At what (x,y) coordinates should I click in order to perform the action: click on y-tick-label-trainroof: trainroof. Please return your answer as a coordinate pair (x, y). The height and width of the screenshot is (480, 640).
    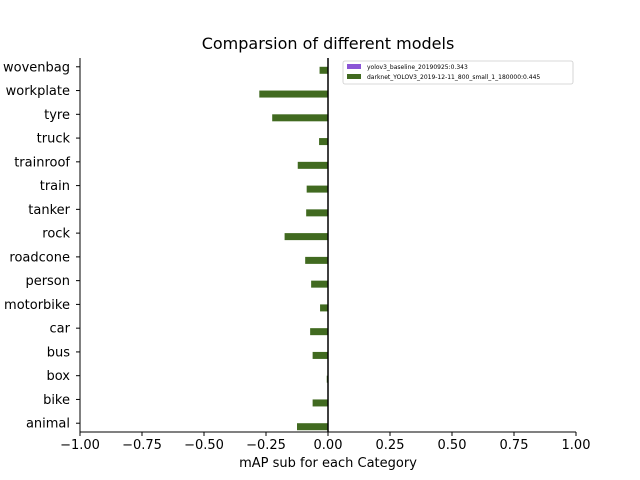
    Looking at the image, I should click on (42, 162).